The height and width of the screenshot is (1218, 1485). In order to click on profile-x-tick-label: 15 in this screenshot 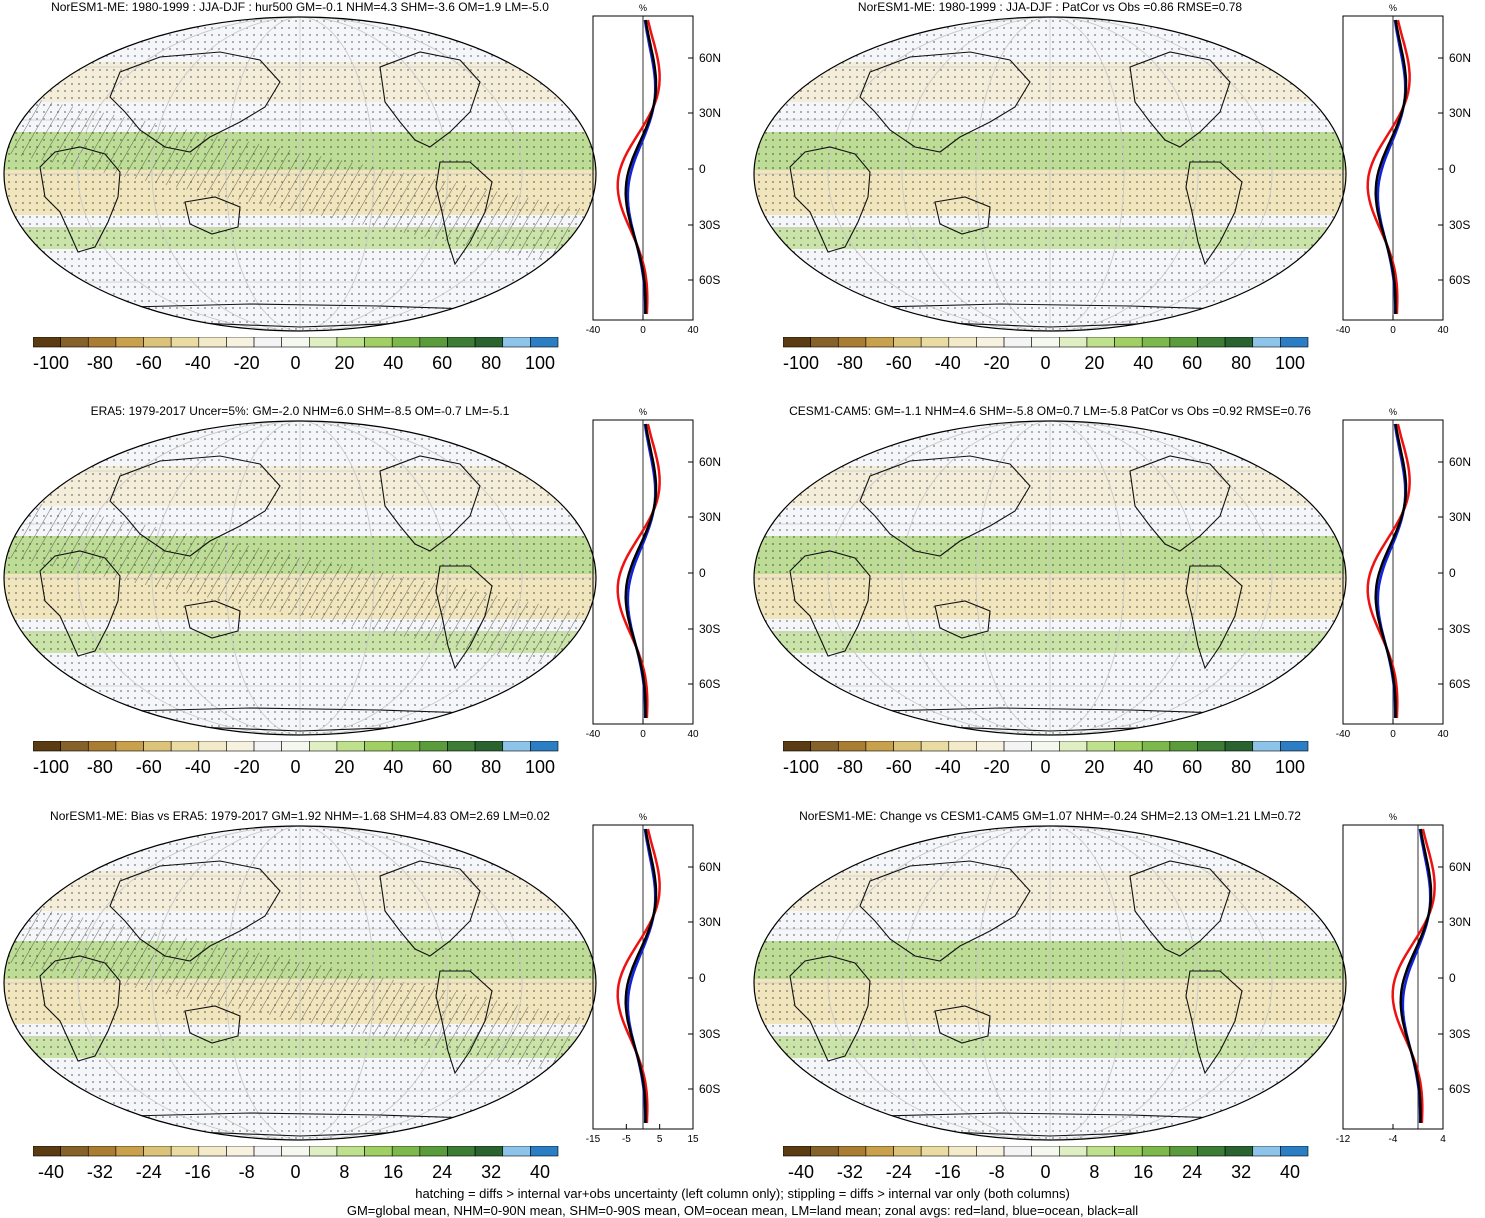, I will do `click(693, 1139)`.